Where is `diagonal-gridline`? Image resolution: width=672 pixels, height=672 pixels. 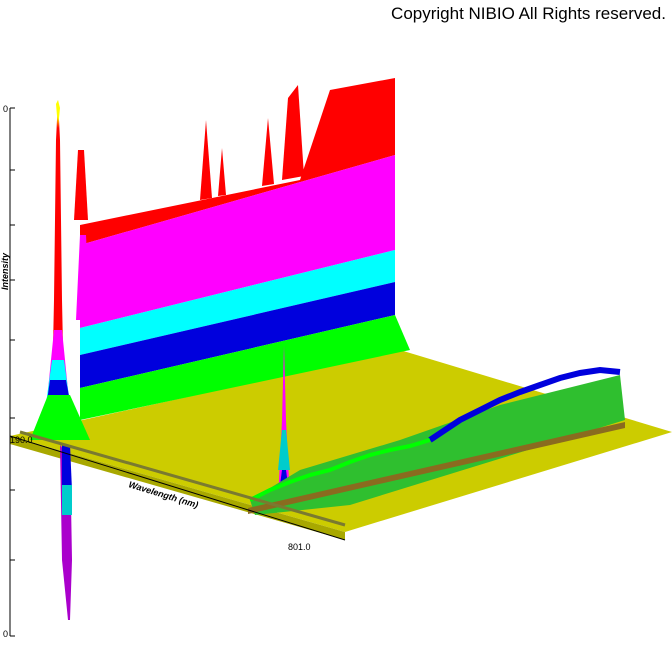 diagonal-gridline is located at coordinates (182, 478).